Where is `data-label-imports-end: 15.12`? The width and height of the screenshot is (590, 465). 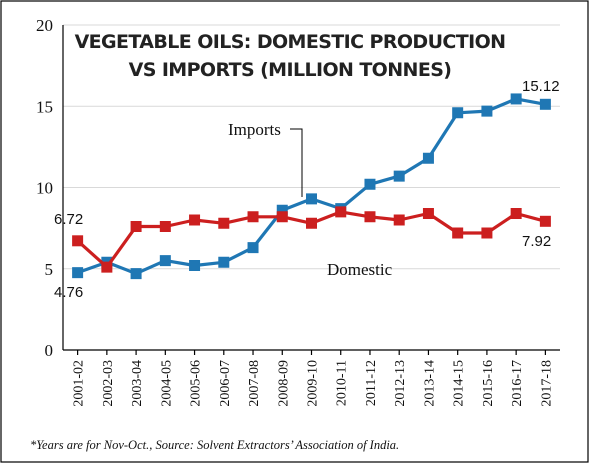 data-label-imports-end: 15.12 is located at coordinates (541, 86).